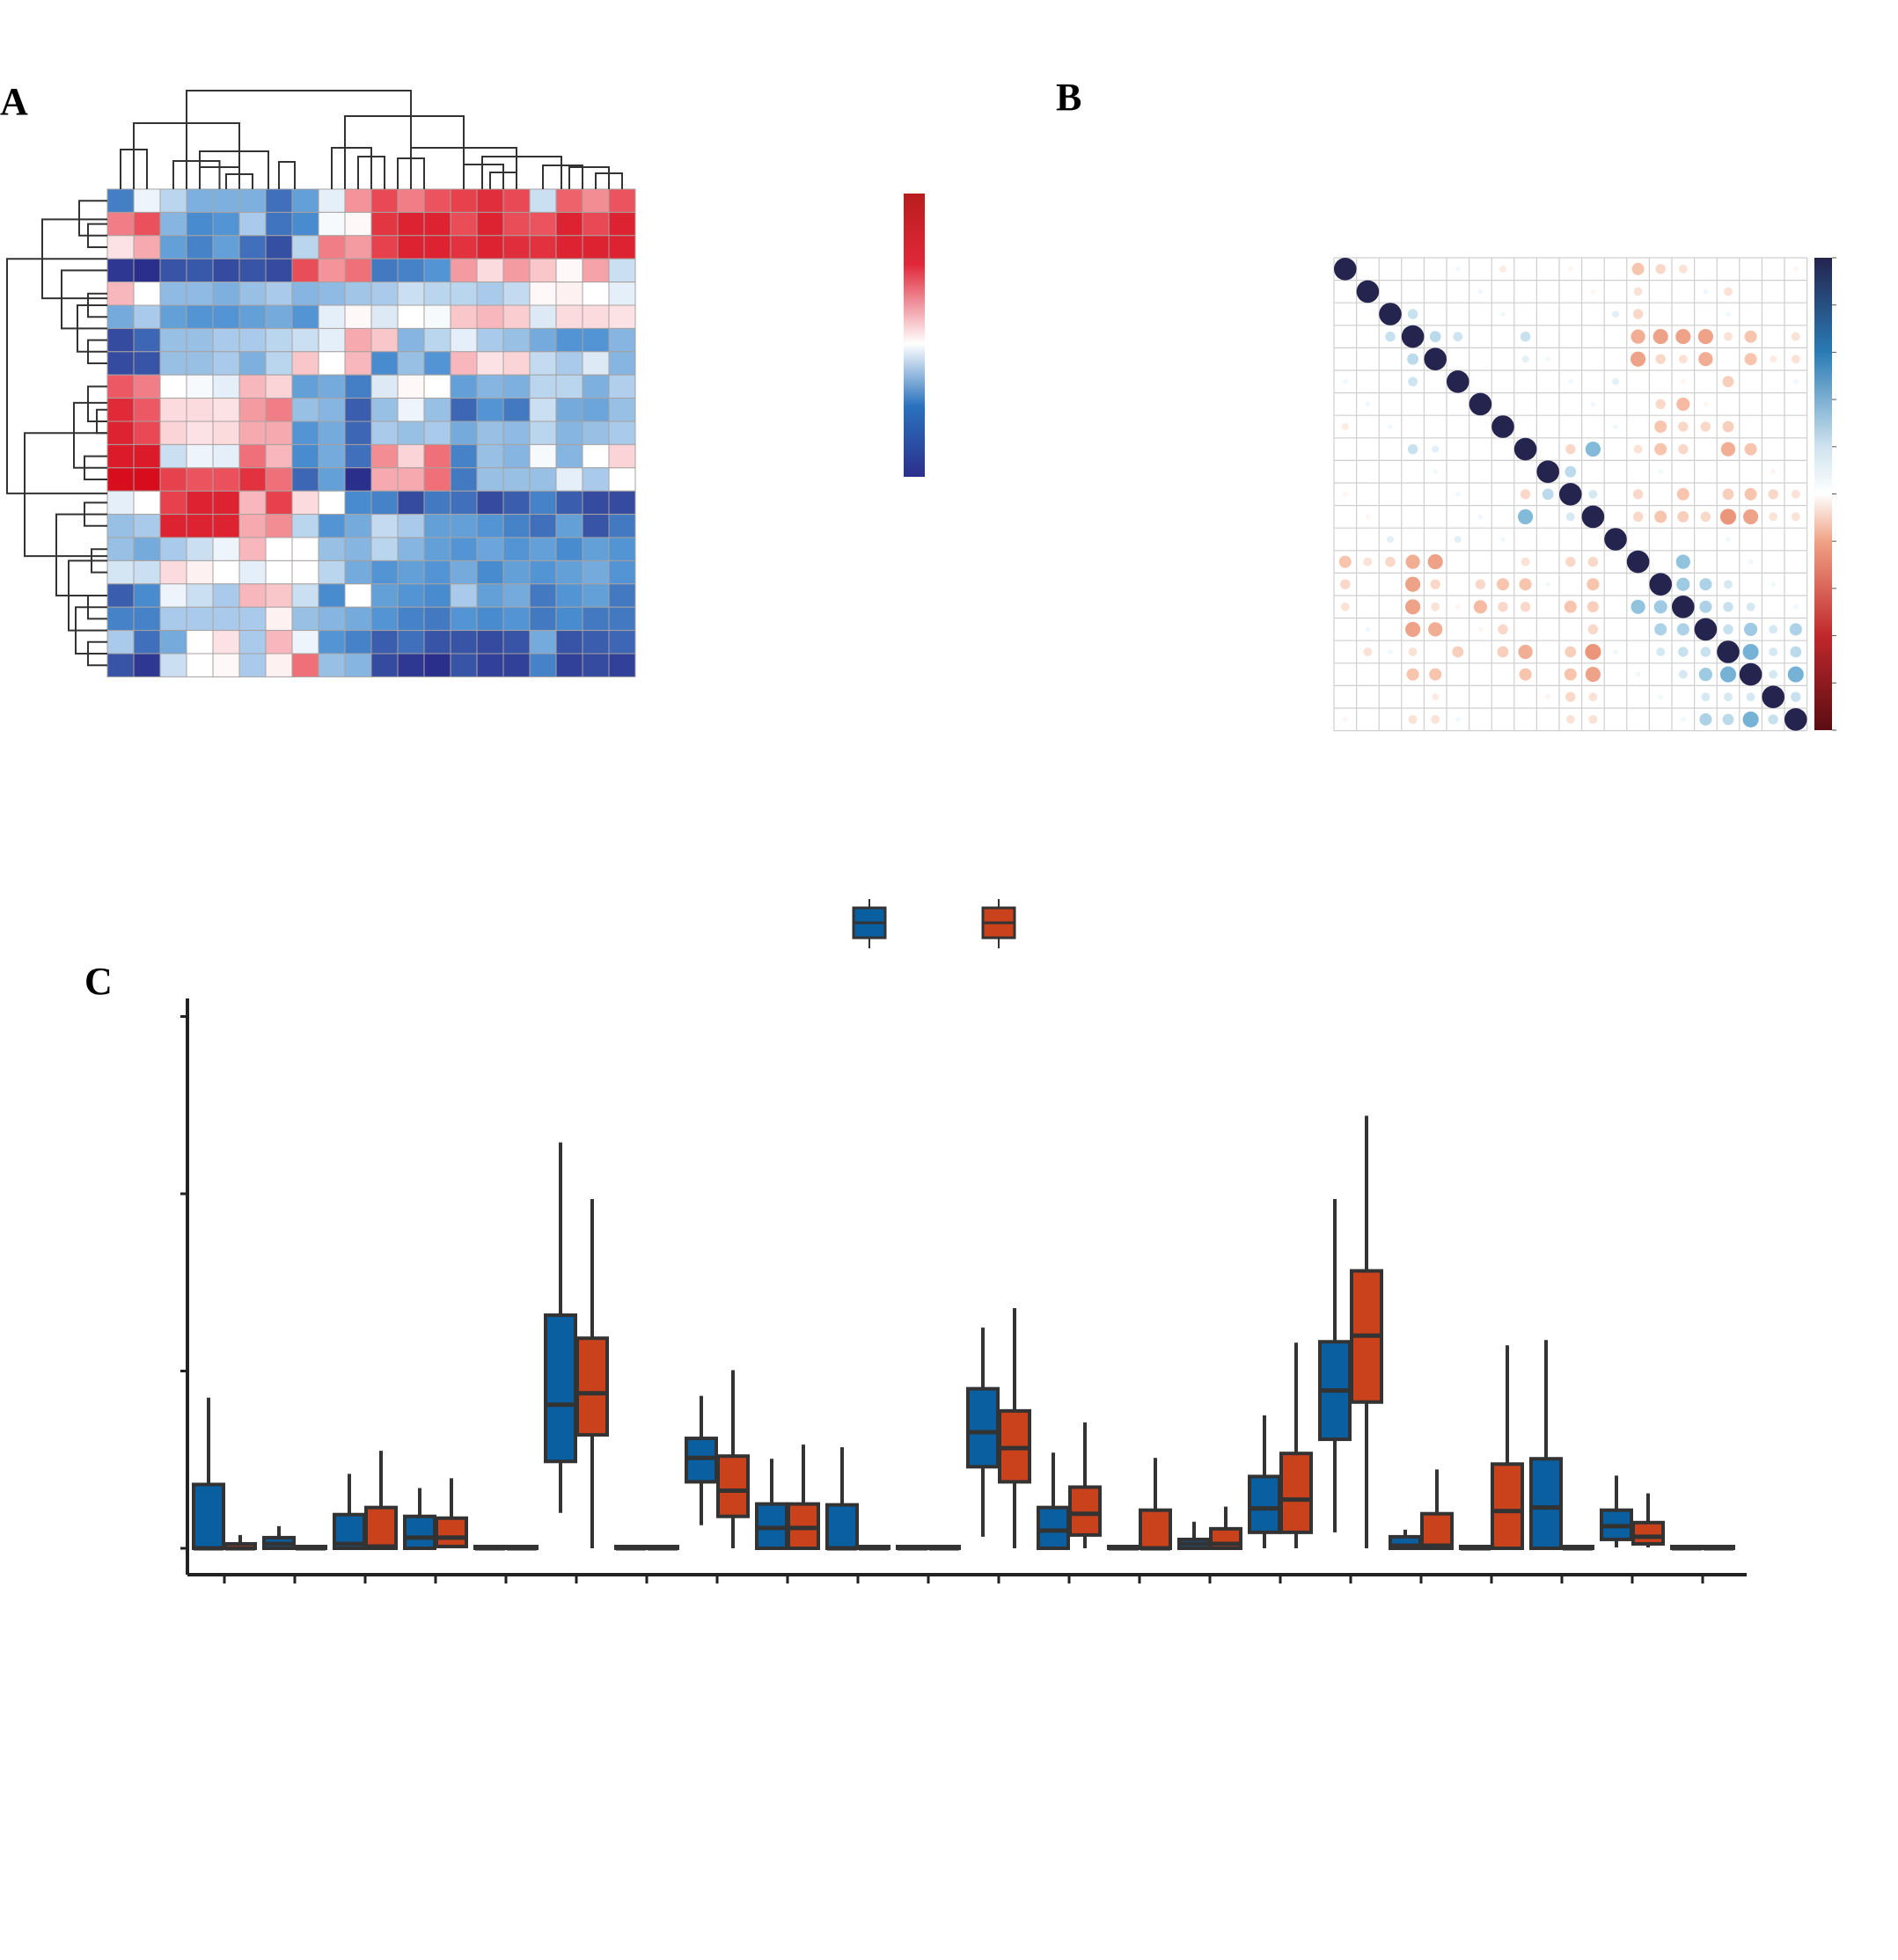 The width and height of the screenshot is (1898, 1960). What do you see at coordinates (81, 554) in the screenshot?
I see `row-dendrogram-branch` at bounding box center [81, 554].